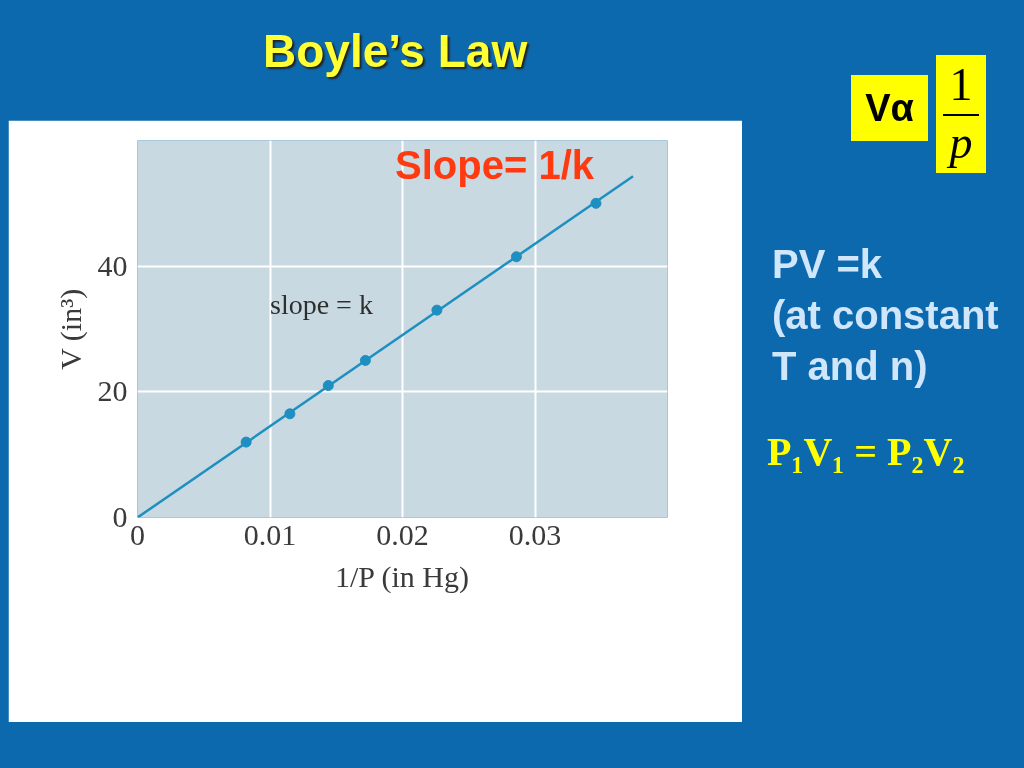 The image size is (1024, 768). I want to click on x-tick-label: 0.03, so click(535, 534).